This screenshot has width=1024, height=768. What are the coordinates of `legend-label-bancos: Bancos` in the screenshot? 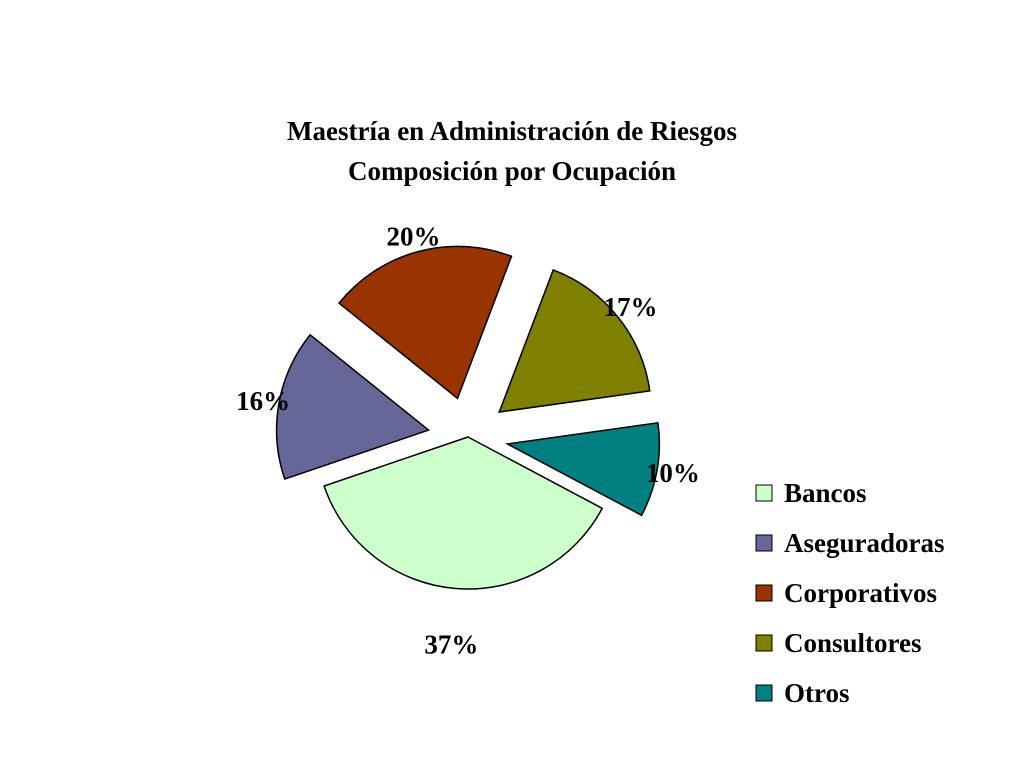 It's located at (825, 493).